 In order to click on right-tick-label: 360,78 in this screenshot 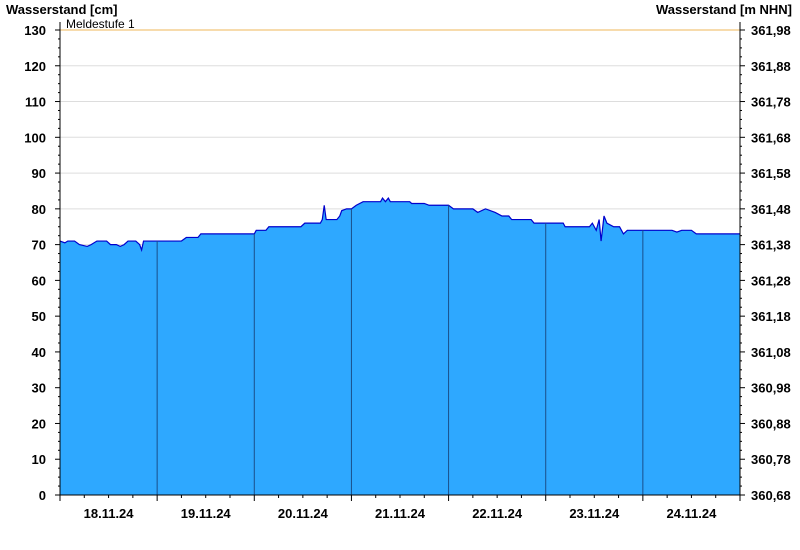, I will do `click(771, 459)`.